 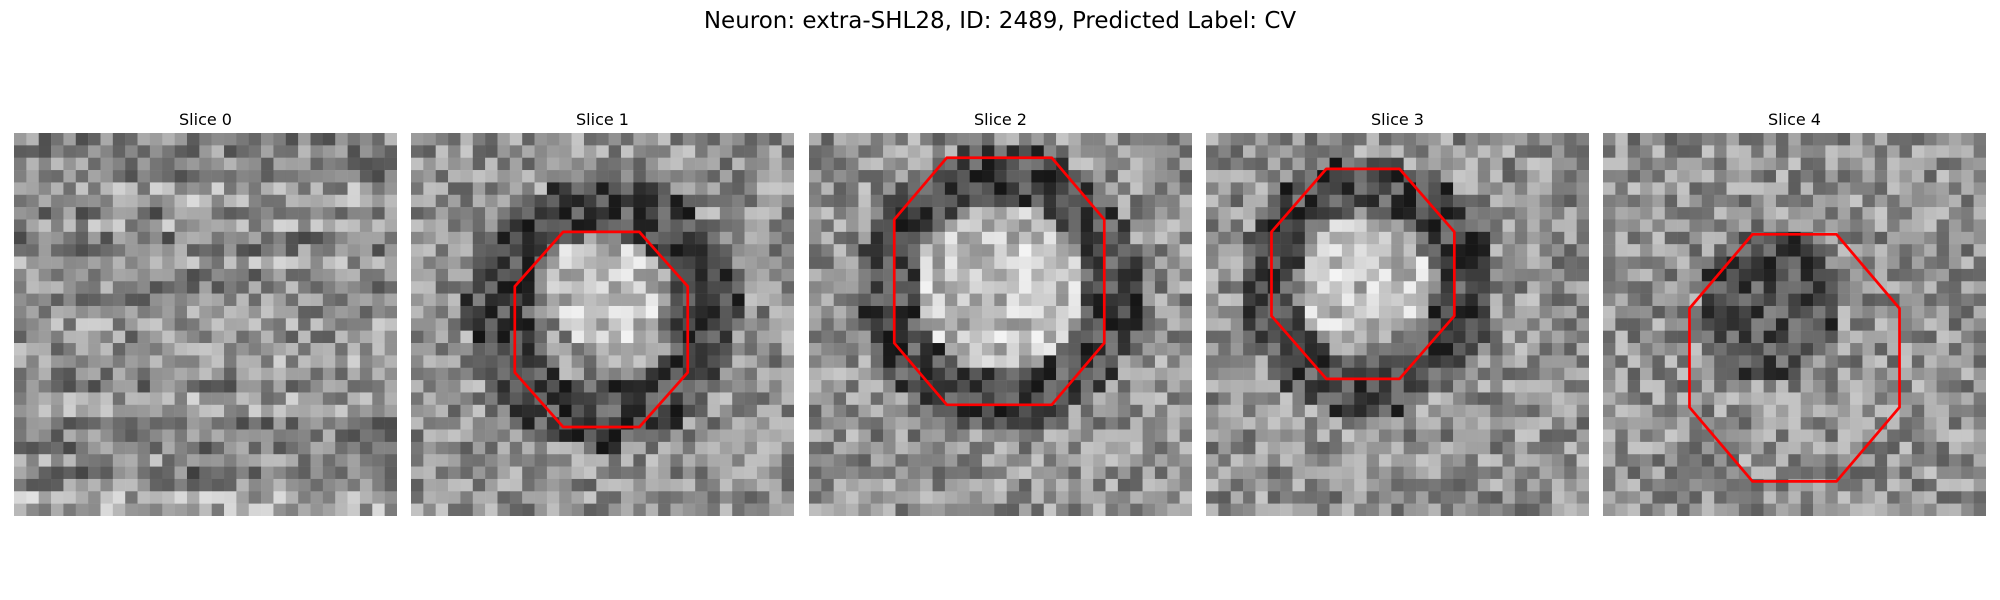 What do you see at coordinates (1363, 274) in the screenshot?
I see `slice-3-roi-outline` at bounding box center [1363, 274].